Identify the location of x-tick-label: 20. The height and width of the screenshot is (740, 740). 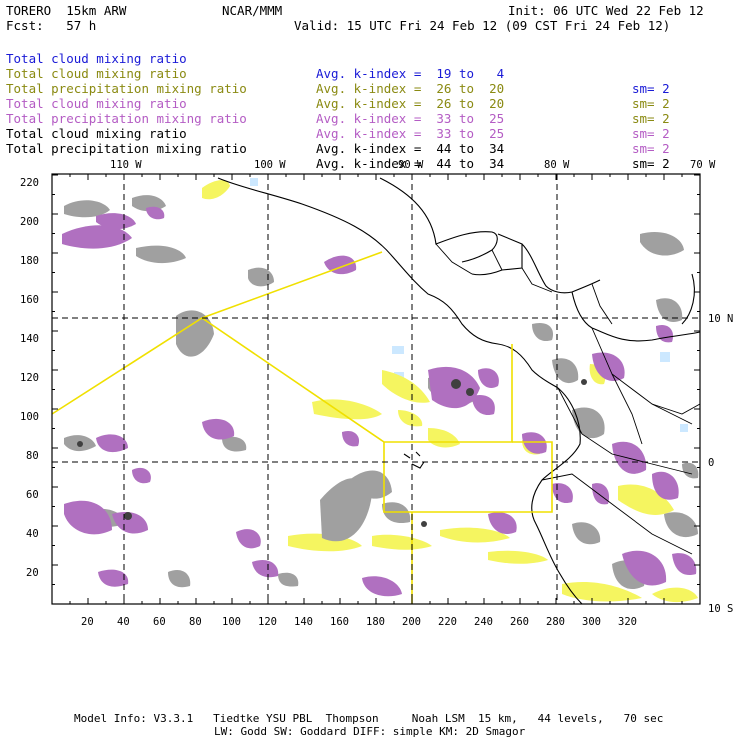
(87, 622).